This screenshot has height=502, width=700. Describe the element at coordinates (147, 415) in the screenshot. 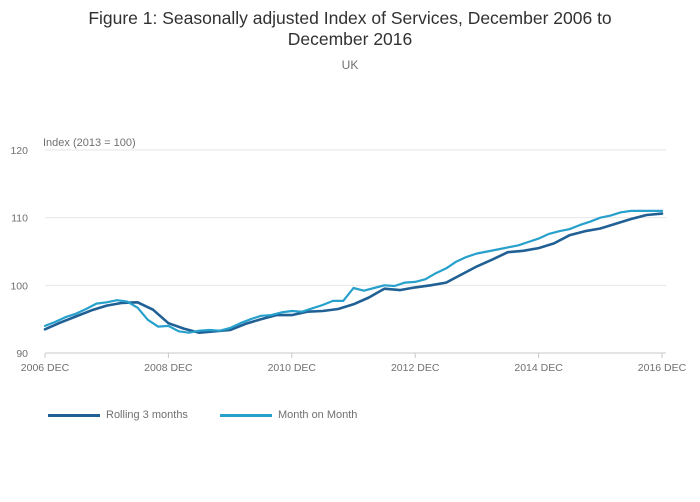

I see `legend-label-rolling-3-months: Rolling 3 months` at that location.